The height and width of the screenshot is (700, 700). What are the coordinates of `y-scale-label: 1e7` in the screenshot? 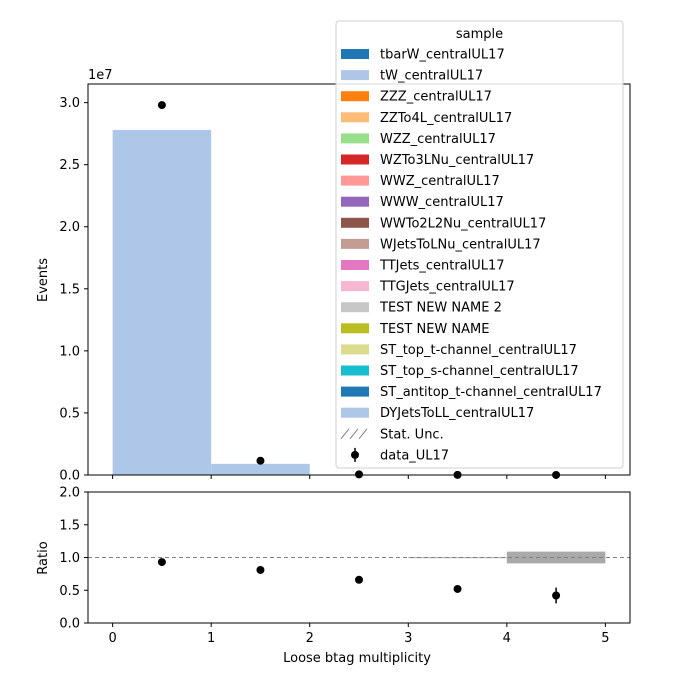 It's located at (100, 75).